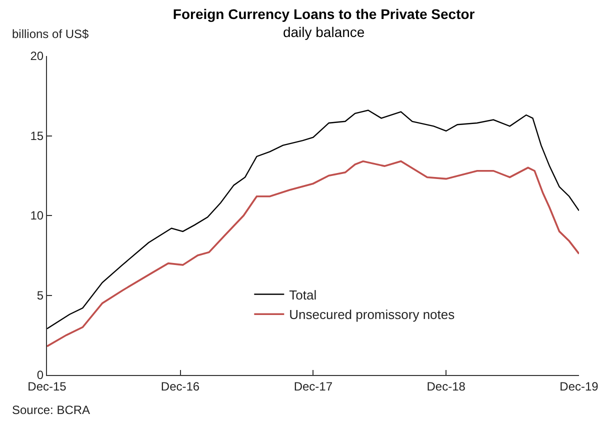  What do you see at coordinates (40, 295) in the screenshot?
I see `y-tick-label: 5` at bounding box center [40, 295].